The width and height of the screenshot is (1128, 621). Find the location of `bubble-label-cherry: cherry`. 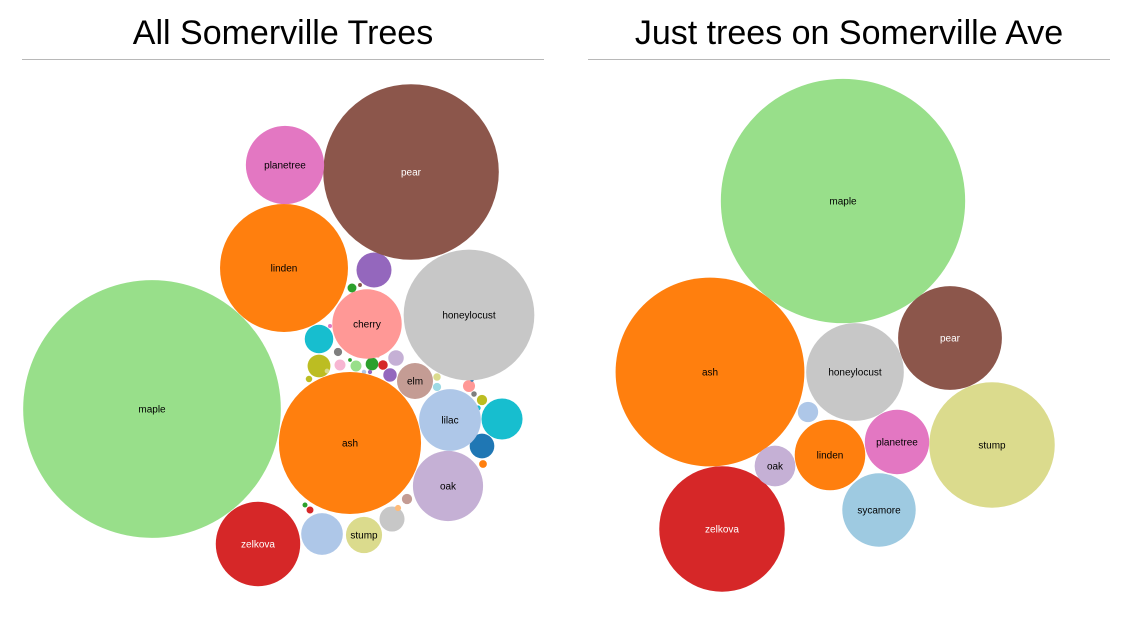

bubble-label-cherry: cherry is located at coordinates (367, 325).